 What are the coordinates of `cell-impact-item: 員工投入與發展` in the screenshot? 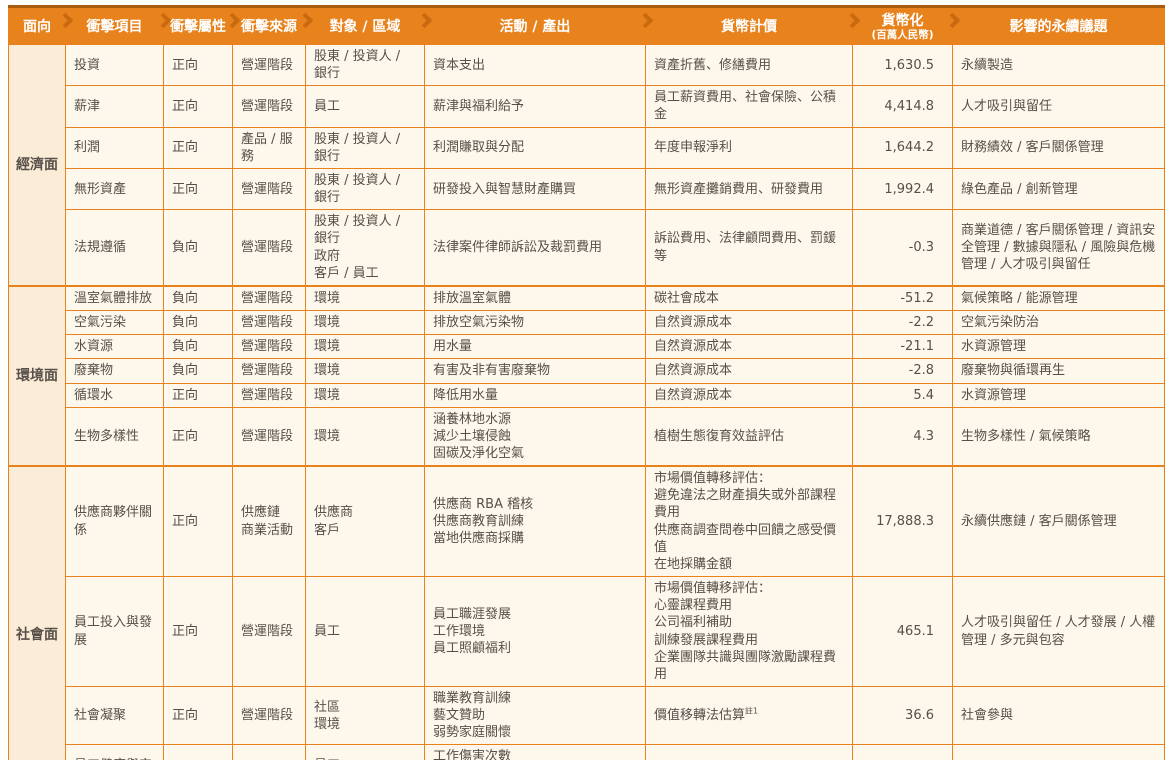 It's located at (114, 632).